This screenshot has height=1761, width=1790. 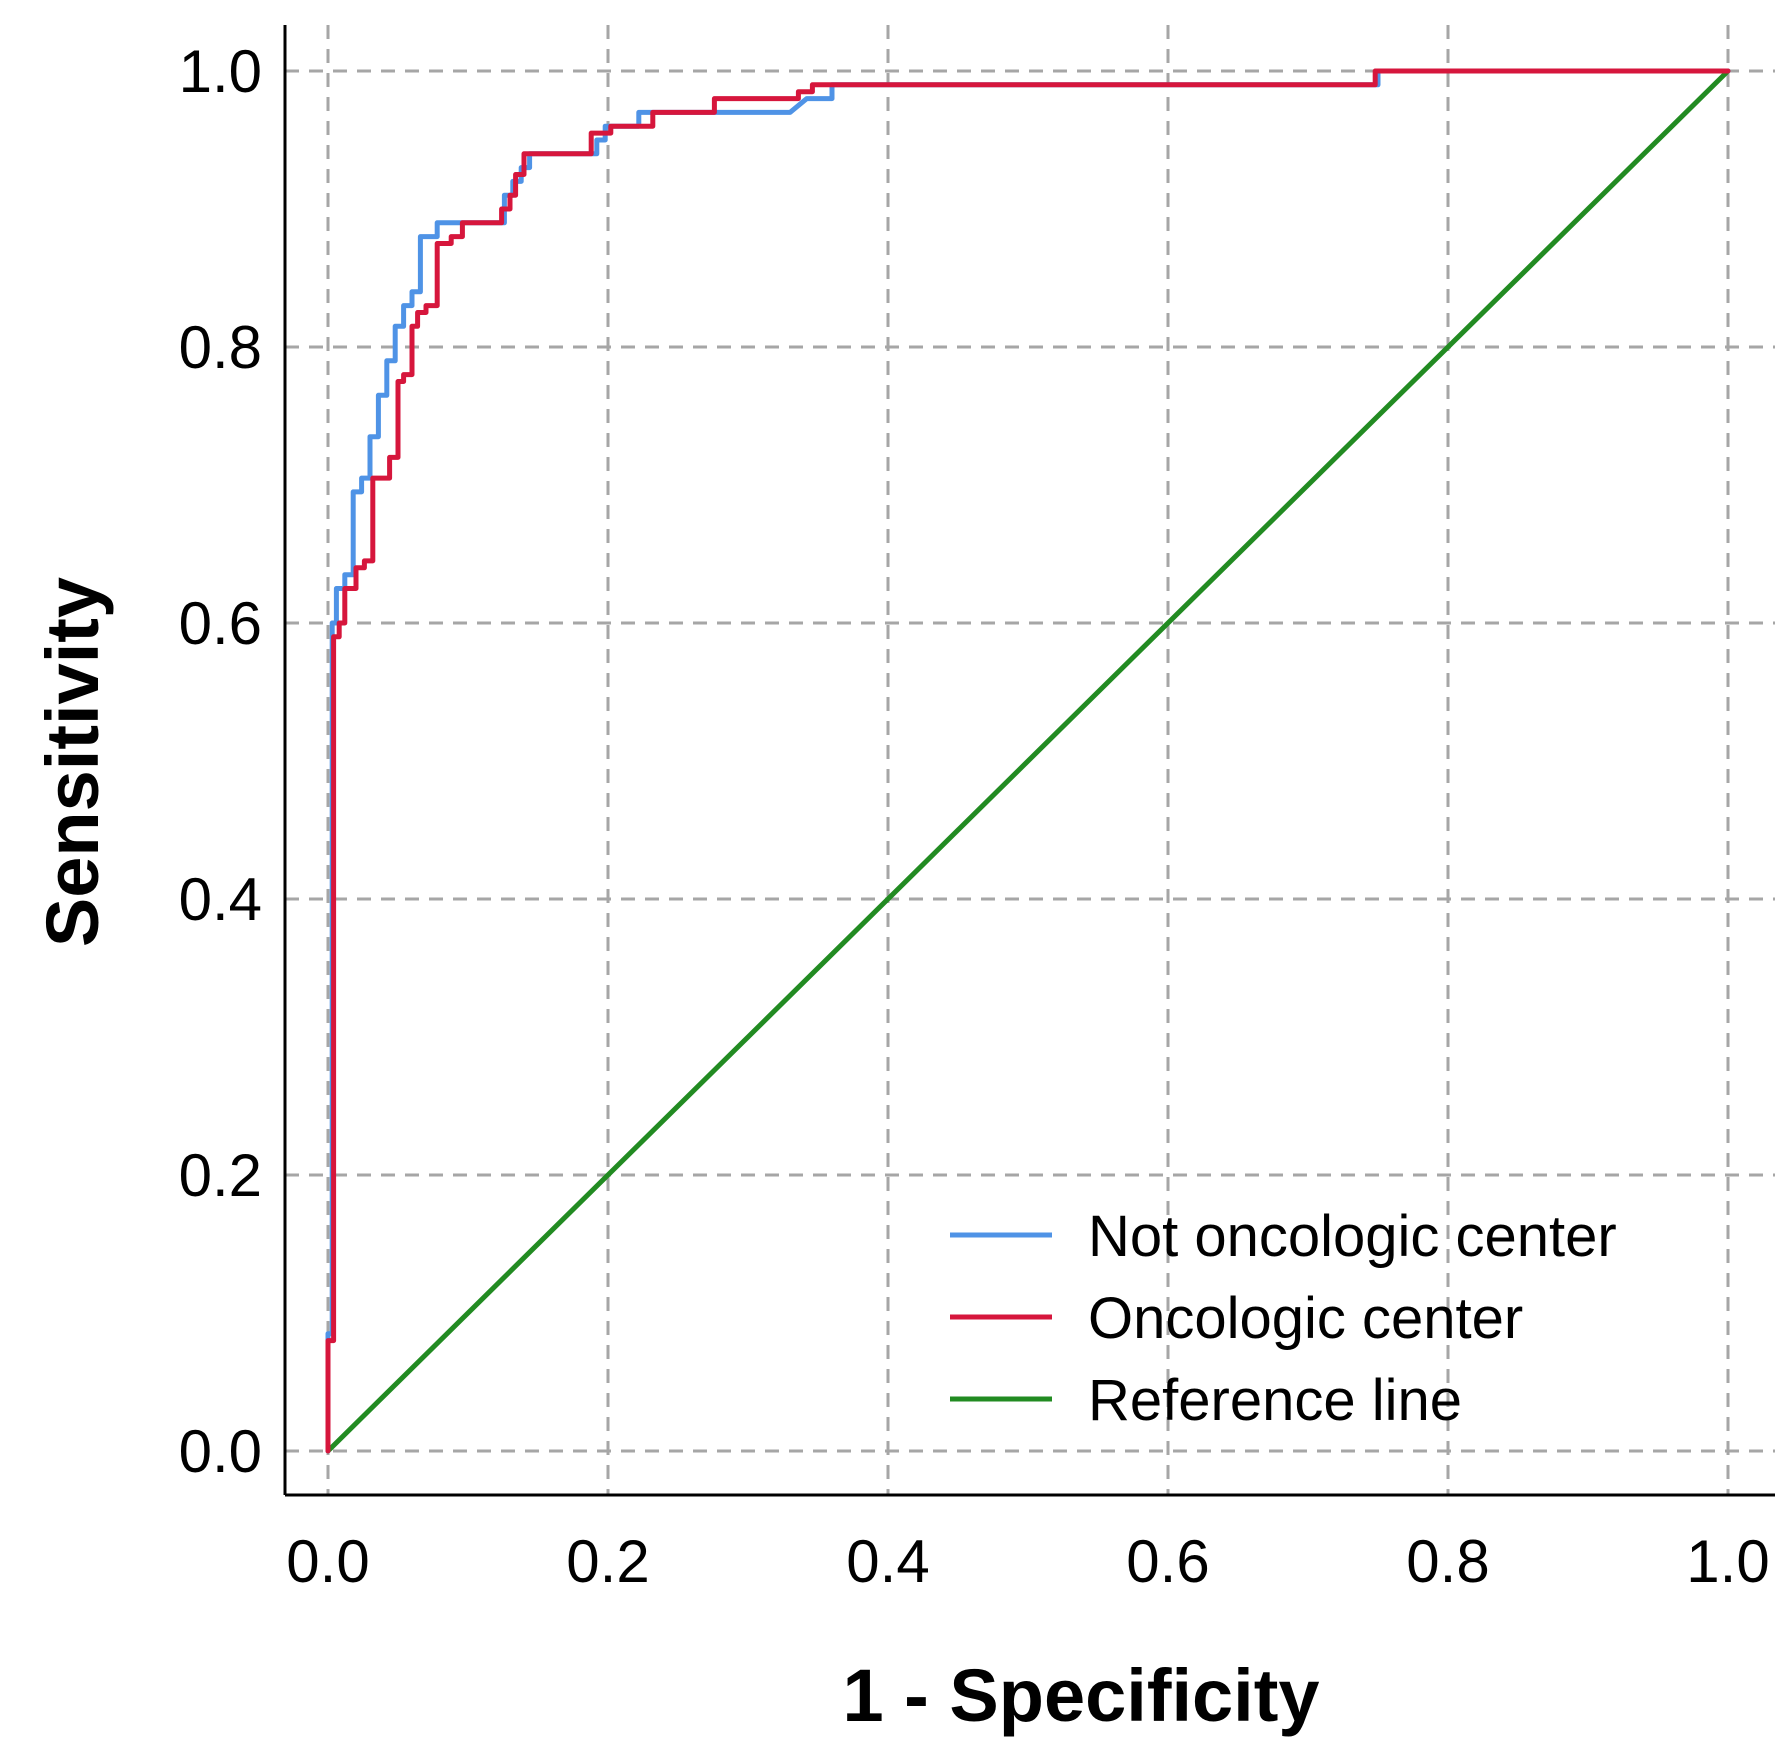 What do you see at coordinates (1305, 1318) in the screenshot?
I see `legend-label-oncologic: Oncologic center` at bounding box center [1305, 1318].